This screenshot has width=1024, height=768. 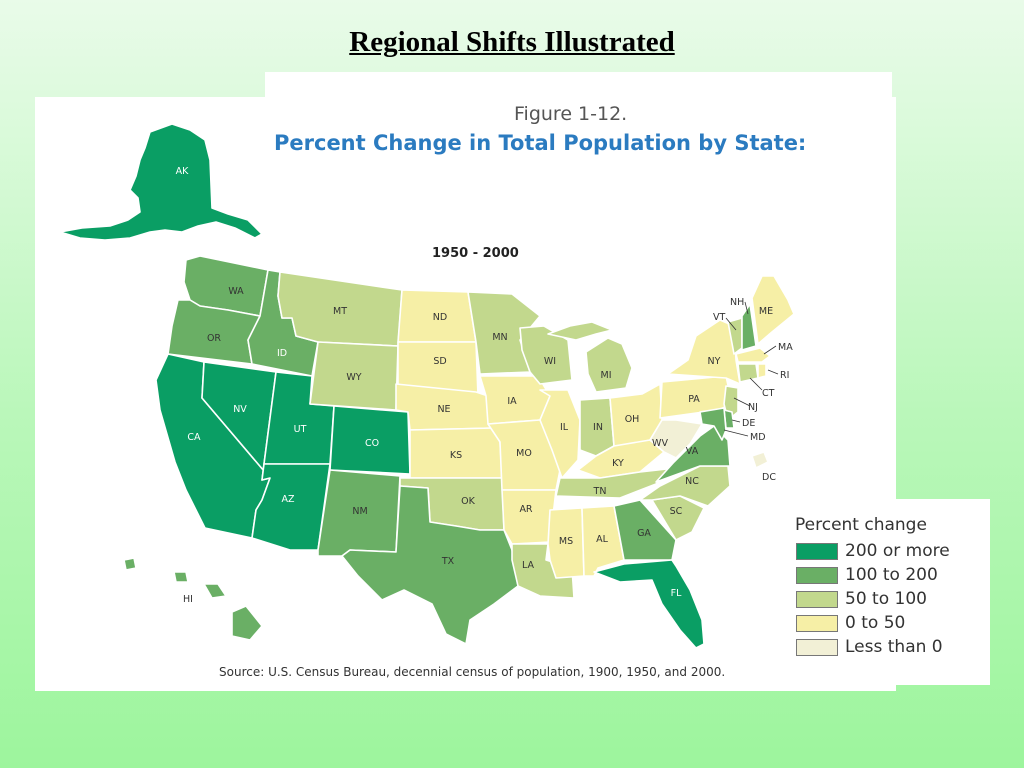 What do you see at coordinates (894, 647) in the screenshot?
I see `legend-label: Less than 0` at bounding box center [894, 647].